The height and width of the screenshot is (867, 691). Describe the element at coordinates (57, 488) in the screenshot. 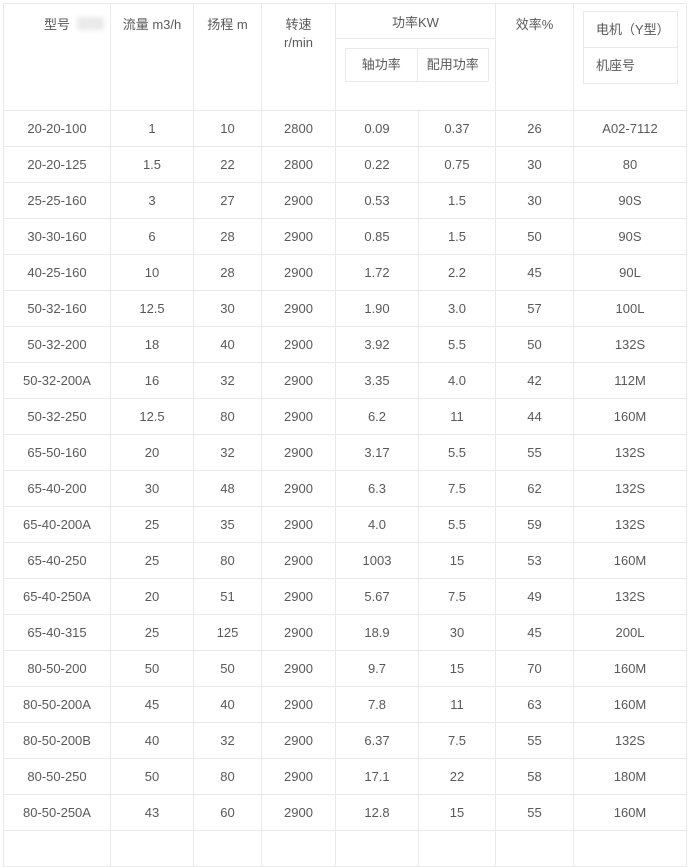

I see `cell-model: 65-40-200` at that location.